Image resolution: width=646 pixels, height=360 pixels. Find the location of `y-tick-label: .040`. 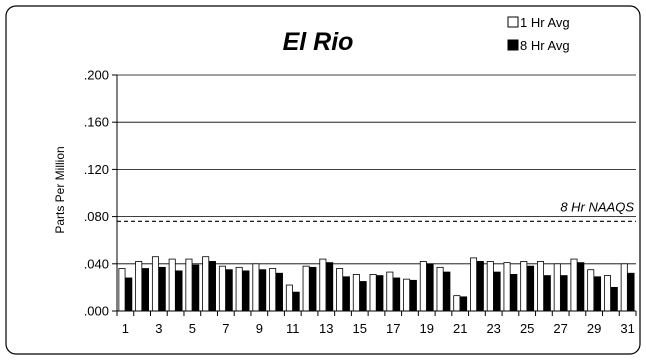

y-tick-label: .040 is located at coordinates (96, 263).